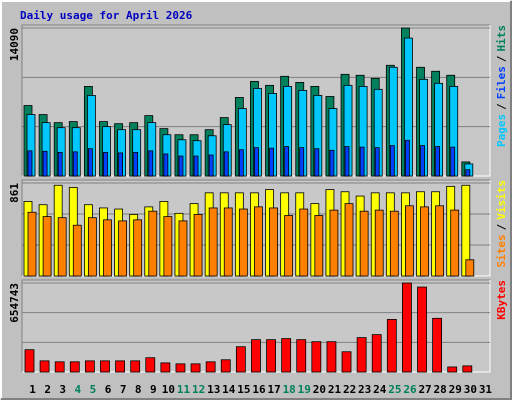  Describe the element at coordinates (213, 389) in the screenshot. I see `x-tick-label: 13` at that location.